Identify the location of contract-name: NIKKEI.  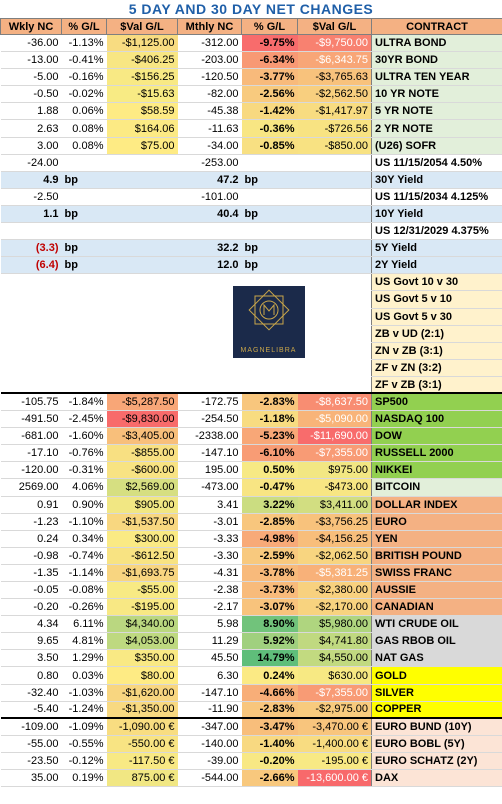
(436, 470).